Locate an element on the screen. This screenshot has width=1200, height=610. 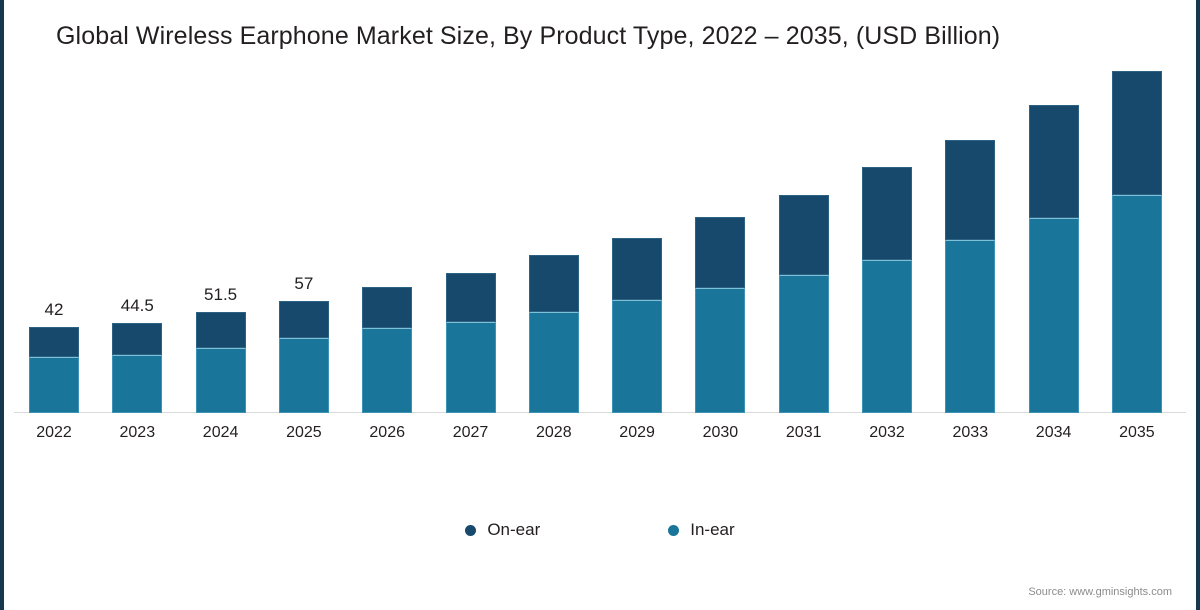
x-axis-label-2029: 2029 is located at coordinates (637, 432).